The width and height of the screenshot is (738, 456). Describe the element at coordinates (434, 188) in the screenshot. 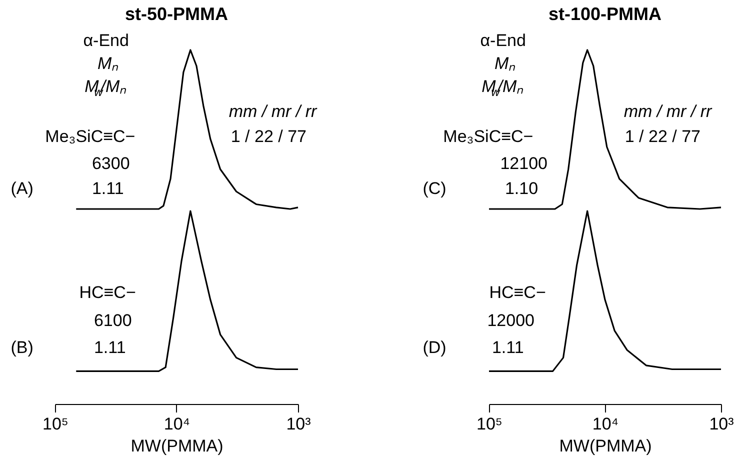

I see `text: (C)` at that location.